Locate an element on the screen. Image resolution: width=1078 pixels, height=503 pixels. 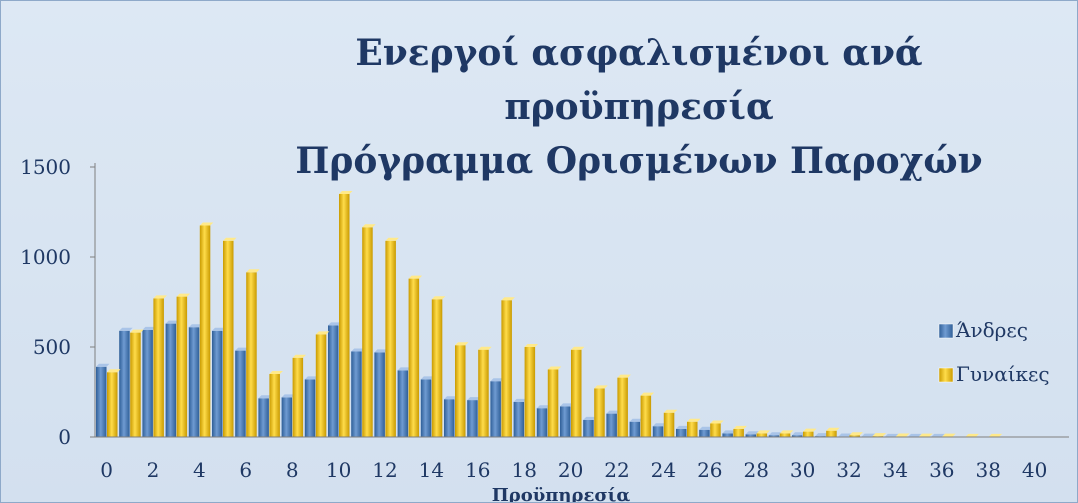
x-tick-label-18: 18 is located at coordinates (523, 470).